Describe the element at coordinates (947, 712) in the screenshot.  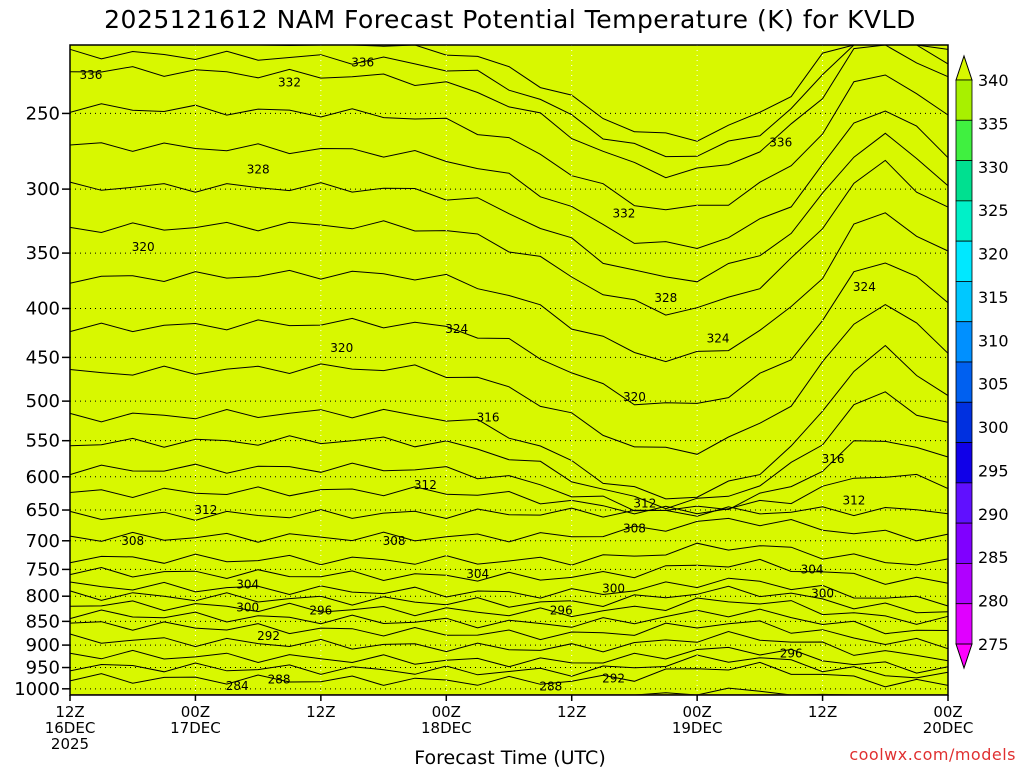
I see `x-tick-label-84-line1: 00Z` at that location.